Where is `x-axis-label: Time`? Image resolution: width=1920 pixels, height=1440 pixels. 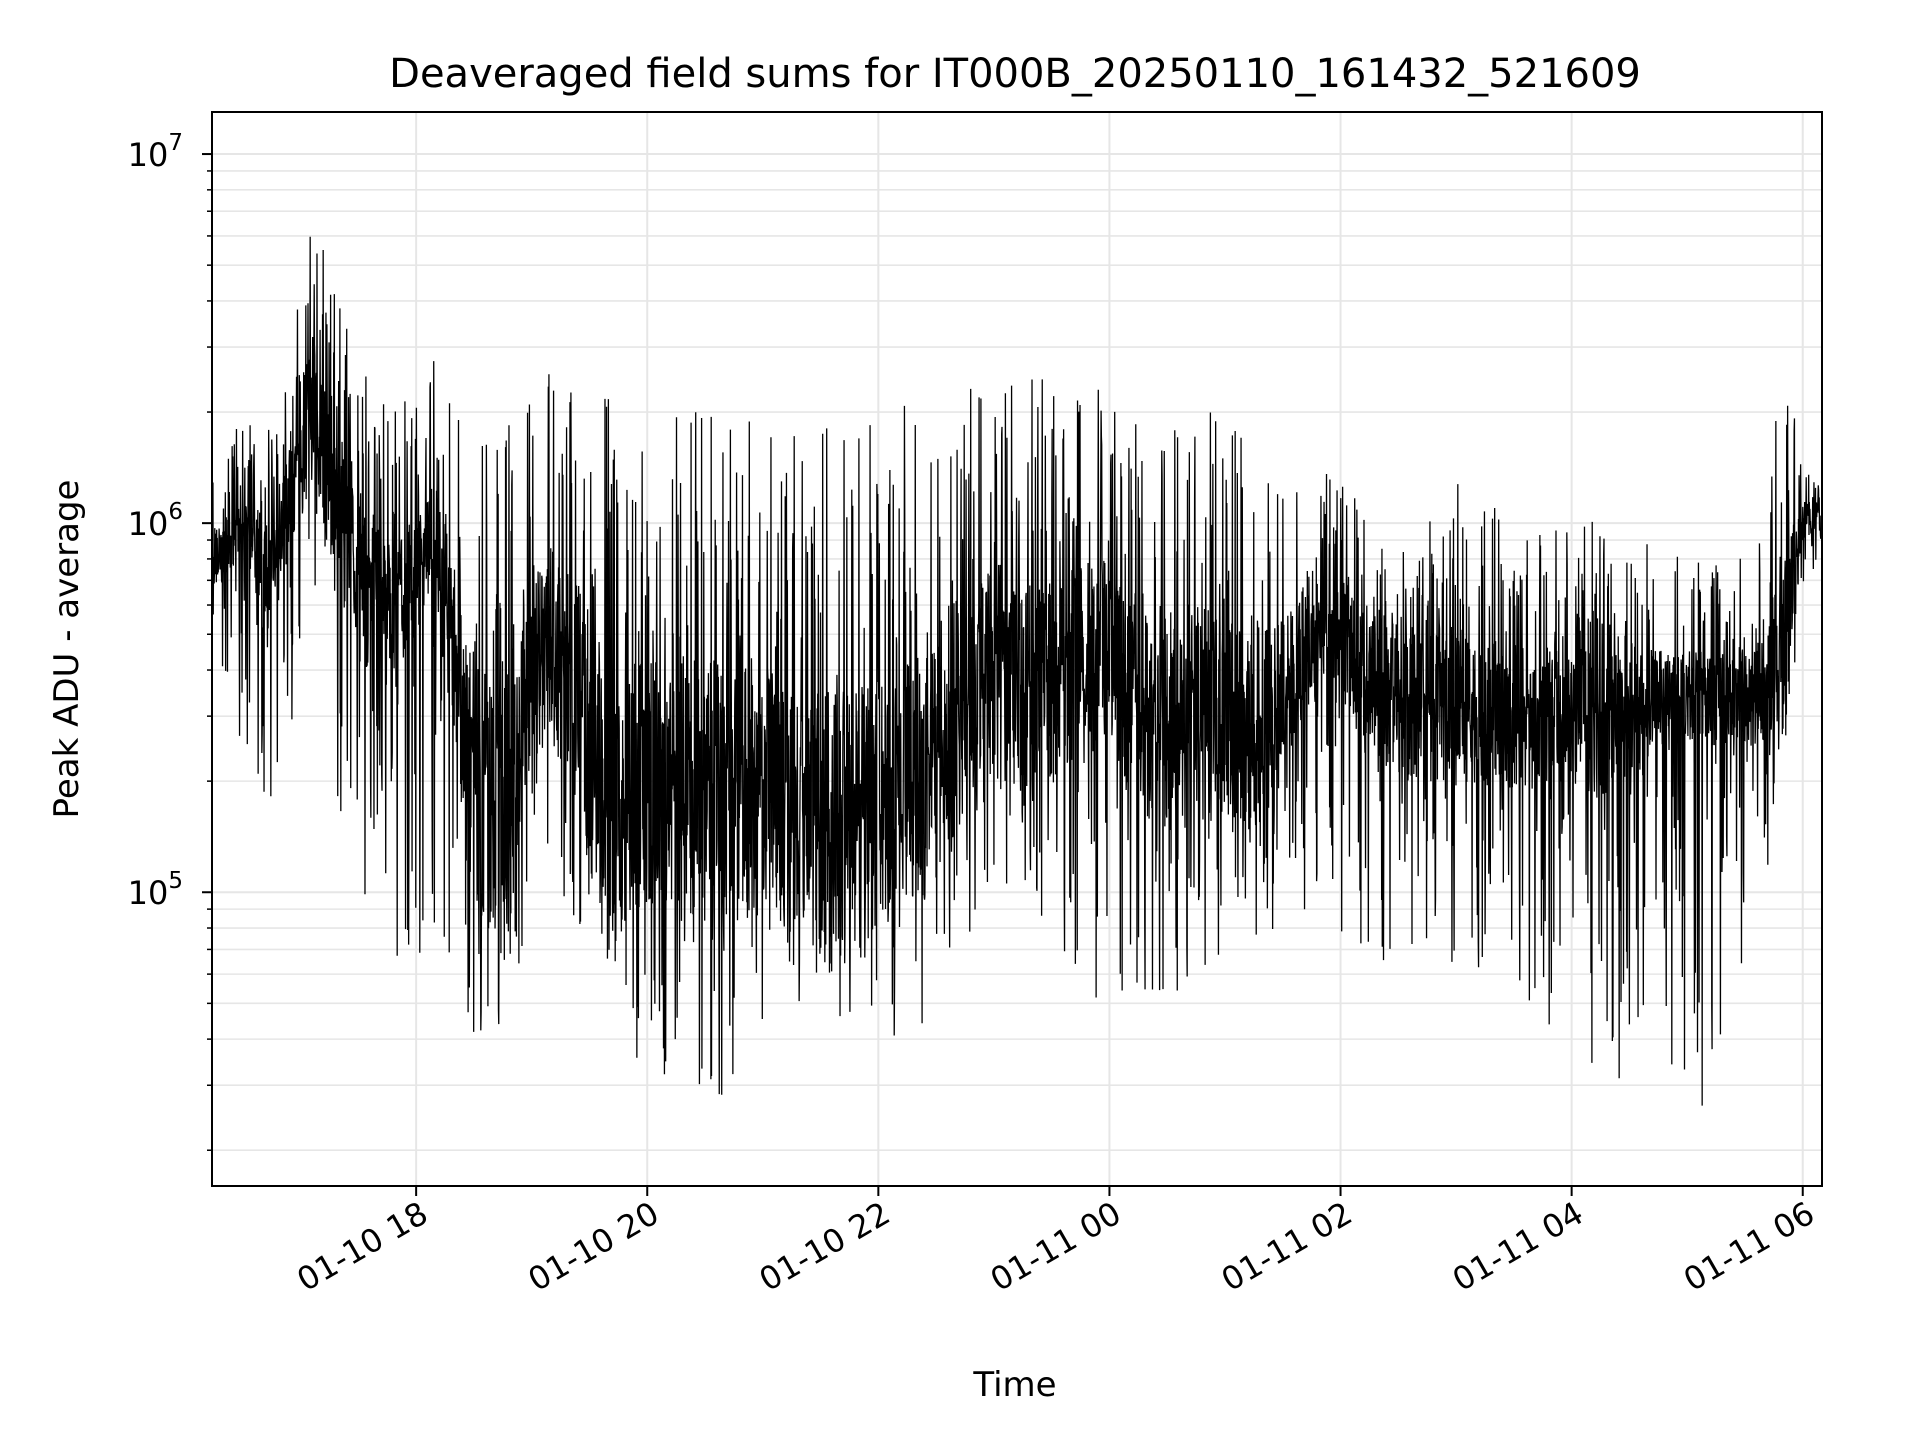
x-axis-label: Time is located at coordinates (1014, 1385).